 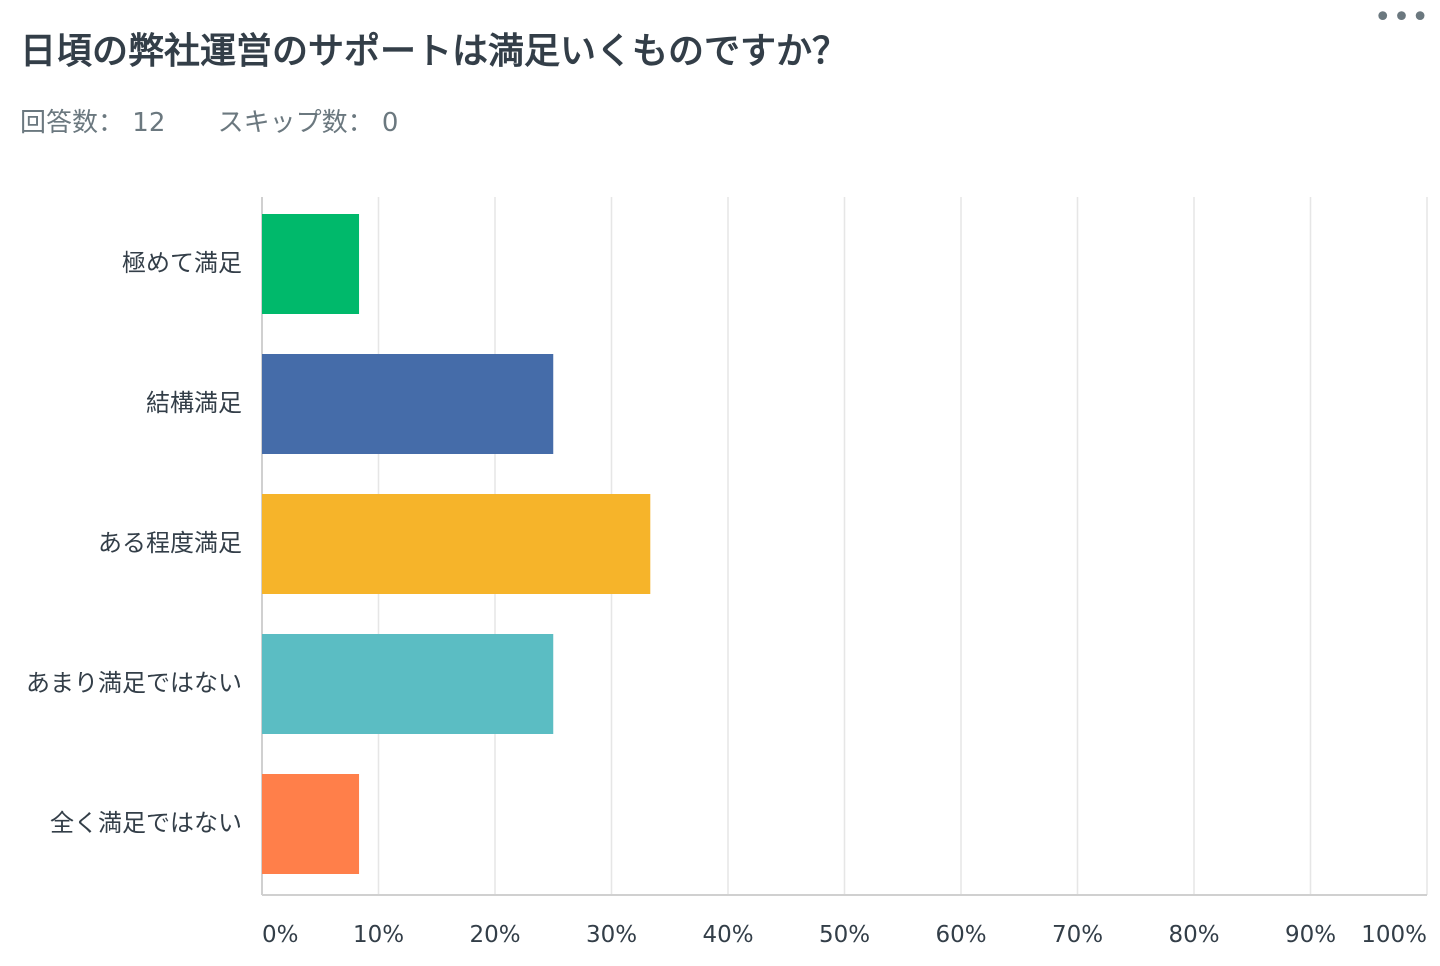 I want to click on question-title: 日頃の弊社運営のサポートは満足いくものですか？, so click(x=434, y=51).